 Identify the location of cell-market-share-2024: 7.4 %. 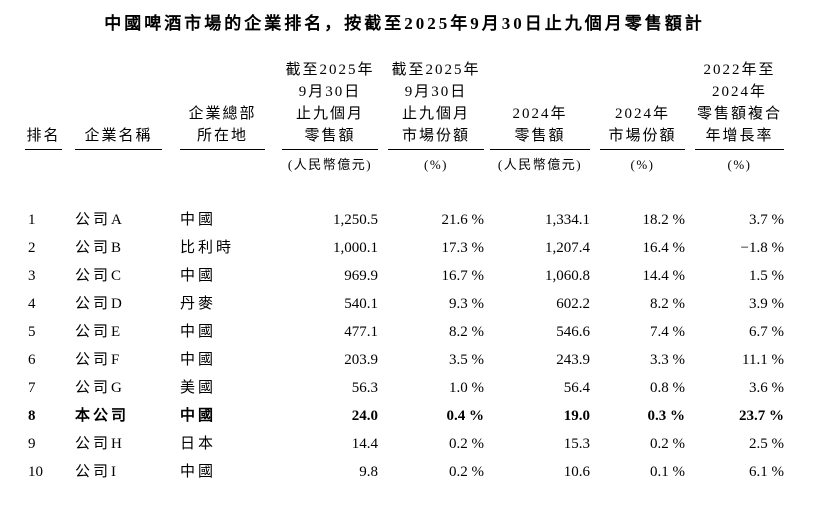
(667, 332).